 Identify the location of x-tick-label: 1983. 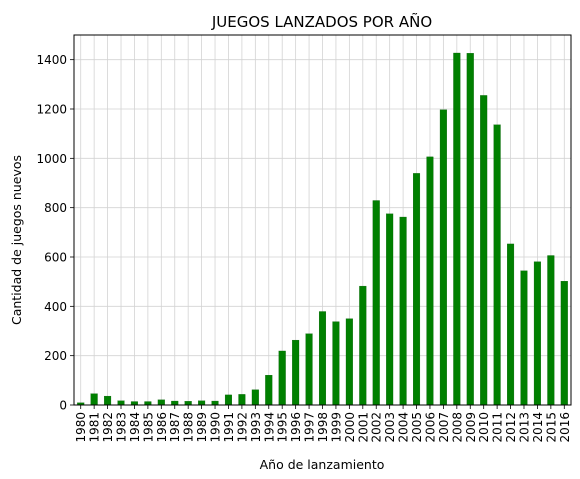
(122, 427).